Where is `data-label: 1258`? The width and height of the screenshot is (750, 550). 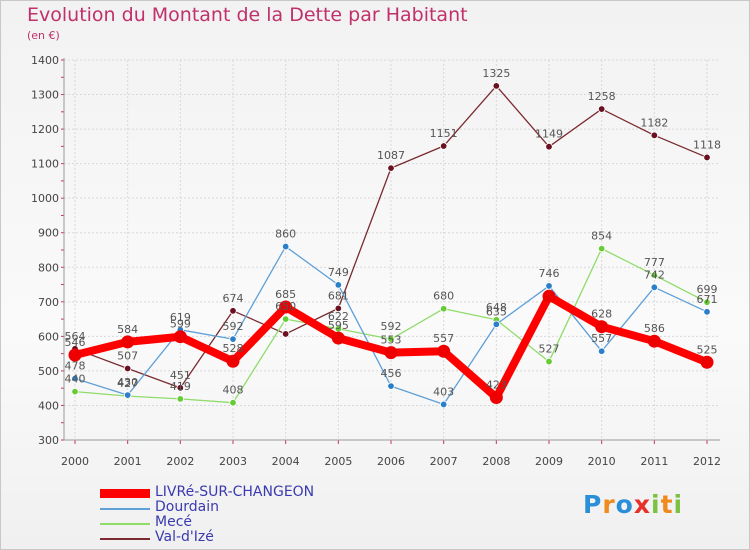 data-label: 1258 is located at coordinates (602, 96).